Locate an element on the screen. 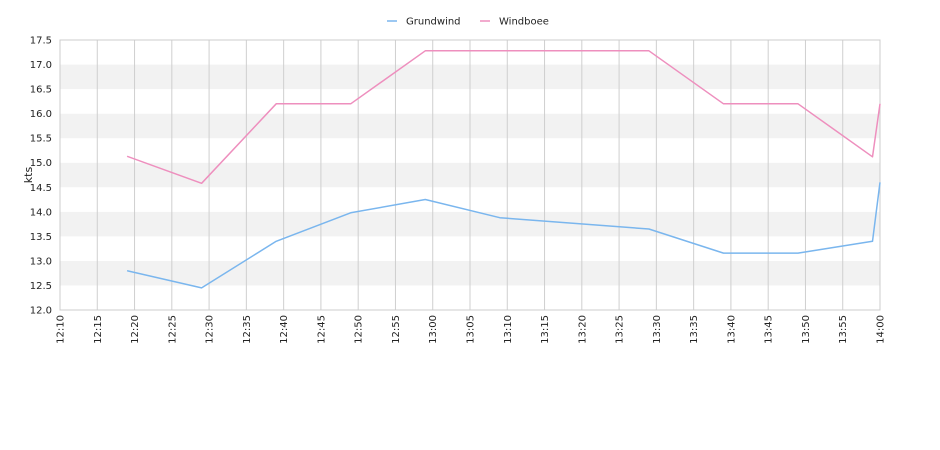 Image resolution: width=940 pixels, height=450 pixels. legend-label: Windboee is located at coordinates (524, 22).